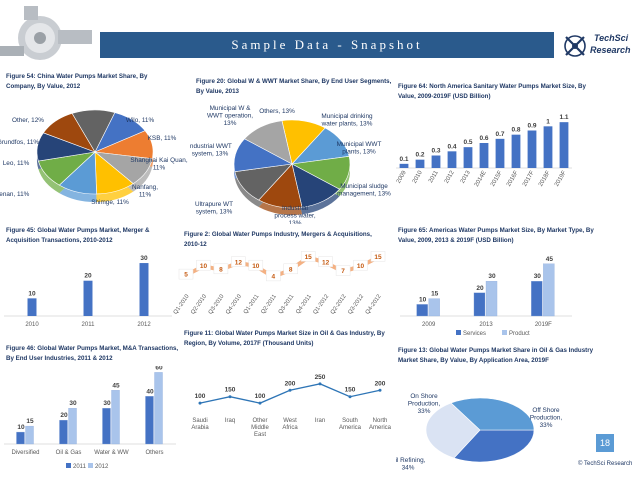  Describe the element at coordinates (304, 305) in the screenshot. I see `fig2-tick: Q4-2011` at that location.